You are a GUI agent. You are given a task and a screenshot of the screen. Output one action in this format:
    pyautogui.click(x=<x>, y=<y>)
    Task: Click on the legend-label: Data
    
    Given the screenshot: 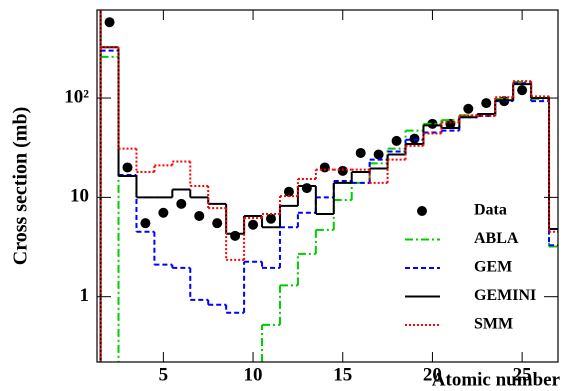 What is the action you would take?
    pyautogui.click(x=490, y=210)
    